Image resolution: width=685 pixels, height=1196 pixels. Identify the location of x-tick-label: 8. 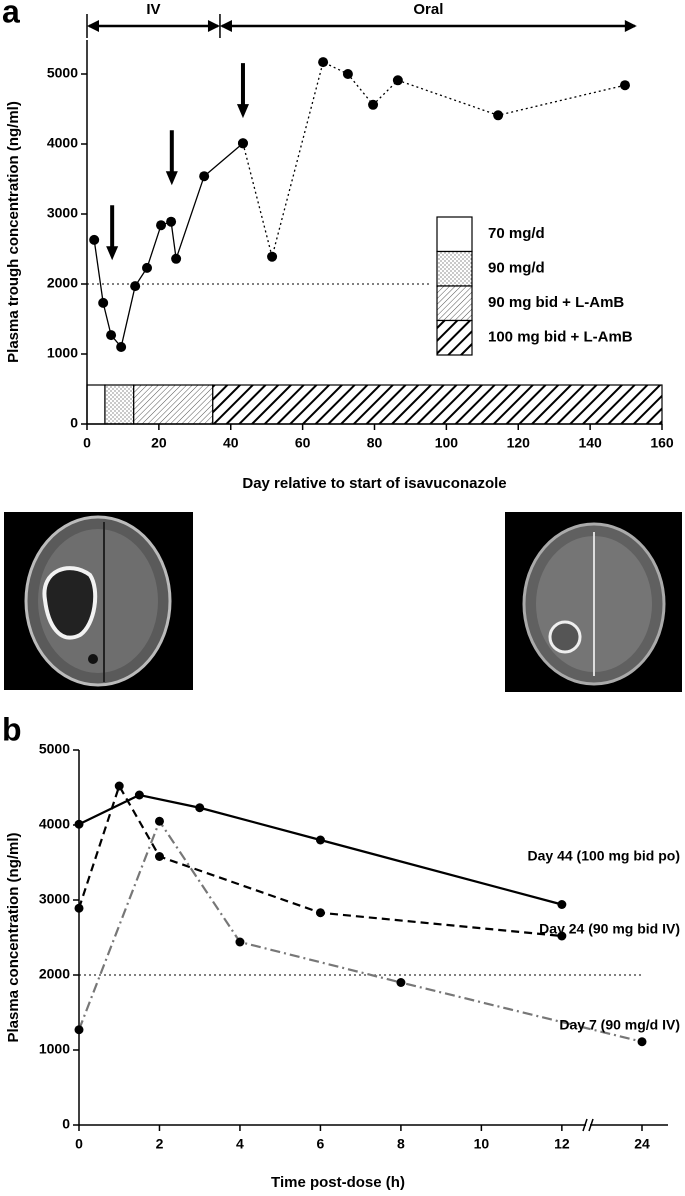
(401, 1144).